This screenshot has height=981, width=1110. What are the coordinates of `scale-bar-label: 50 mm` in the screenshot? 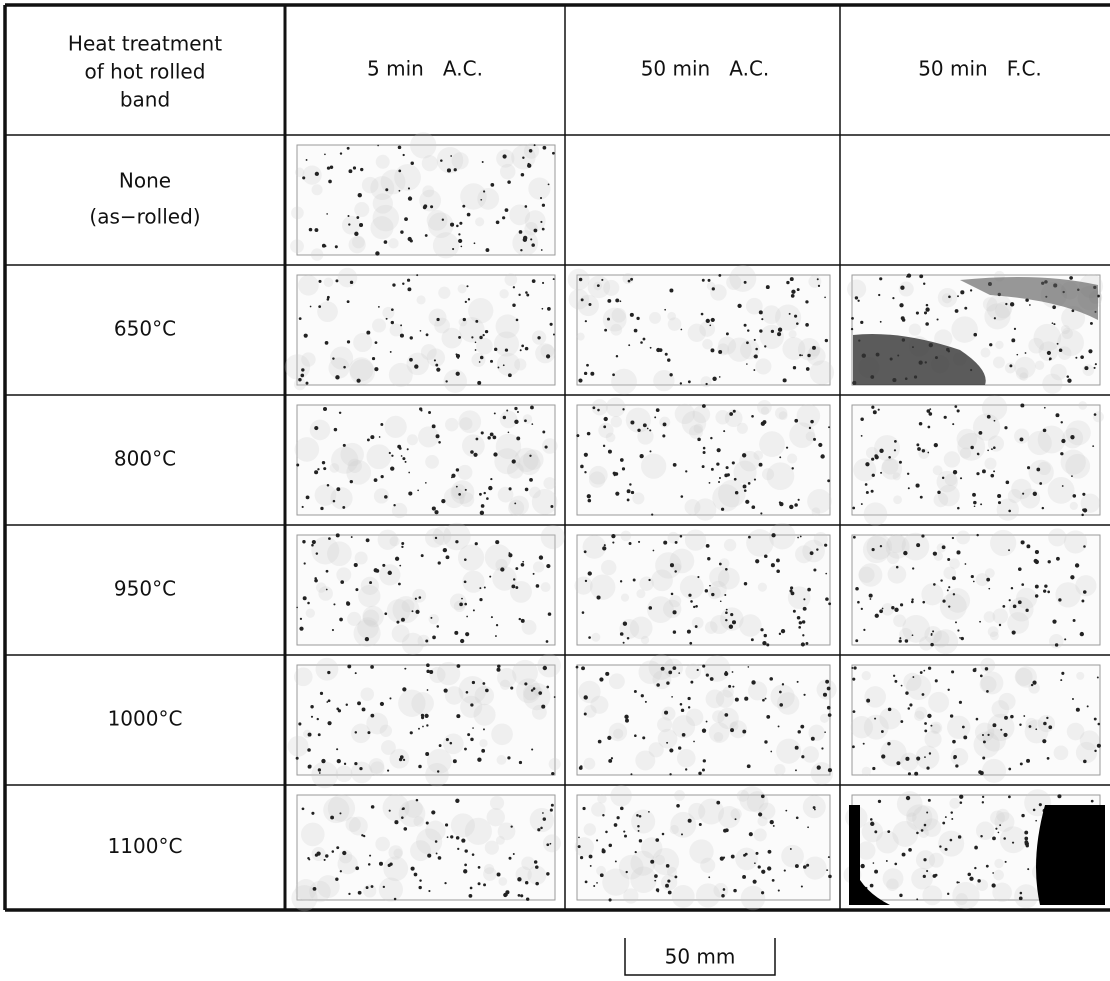 It's located at (700, 957).